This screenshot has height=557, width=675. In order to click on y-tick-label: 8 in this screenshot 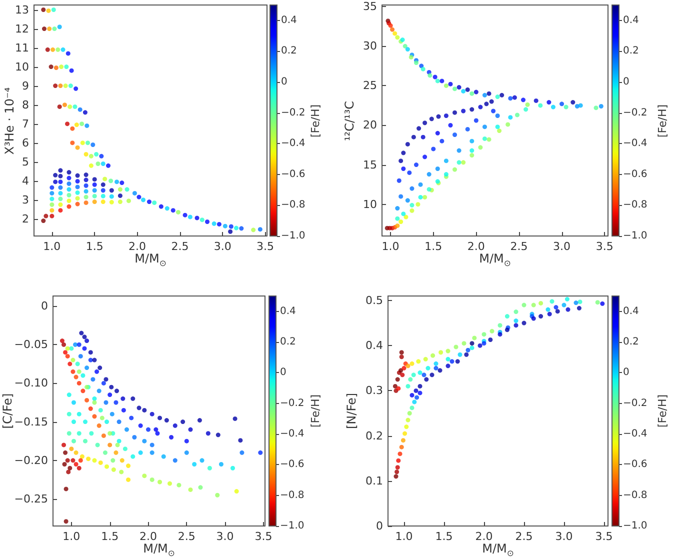, I will do `click(25, 105)`.